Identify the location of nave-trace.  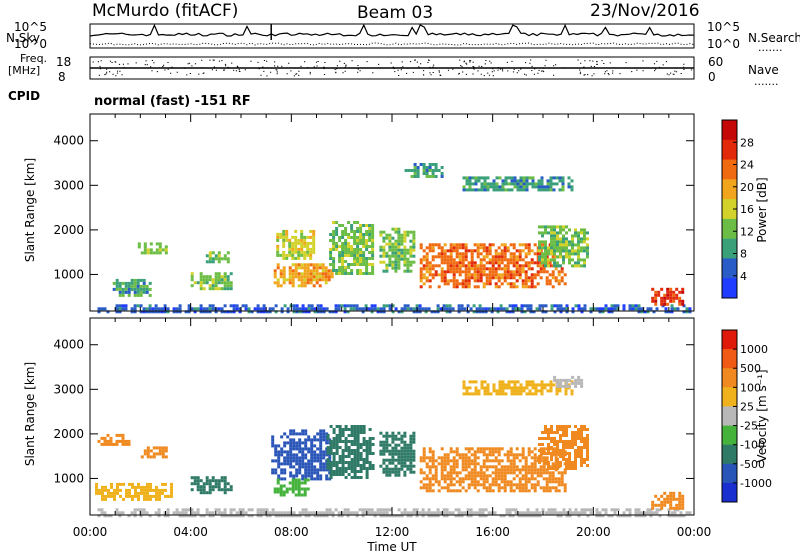
(392, 68).